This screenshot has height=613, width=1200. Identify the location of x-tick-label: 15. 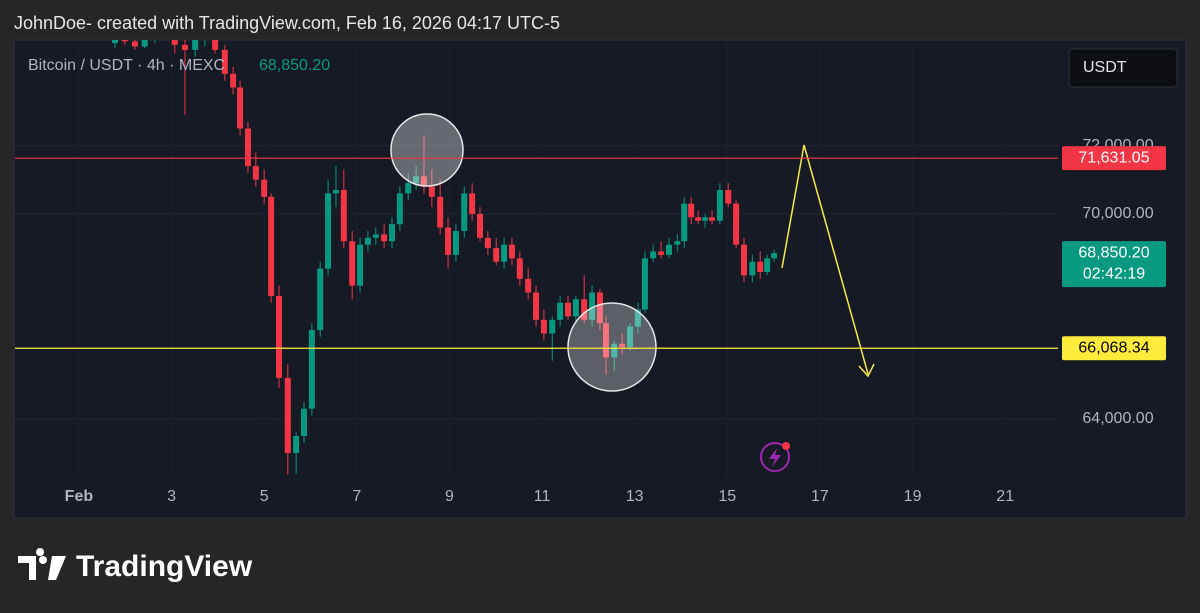
(727, 496).